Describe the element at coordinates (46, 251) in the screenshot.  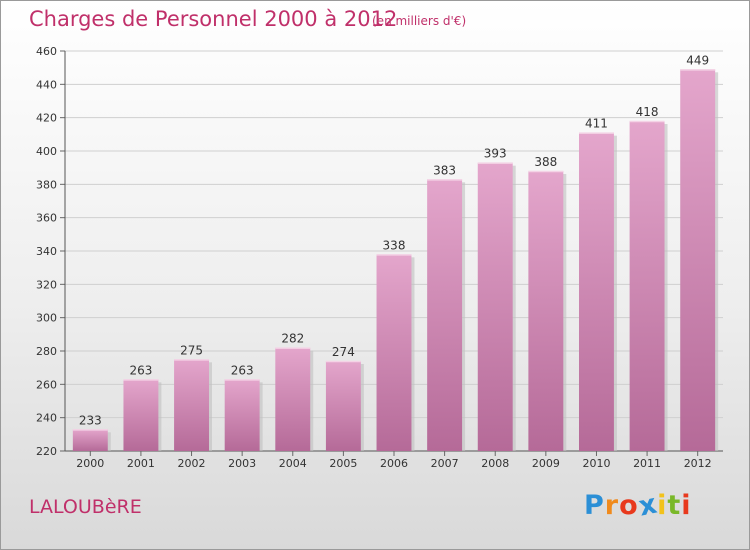
I see `y-tick-label: 340` at that location.